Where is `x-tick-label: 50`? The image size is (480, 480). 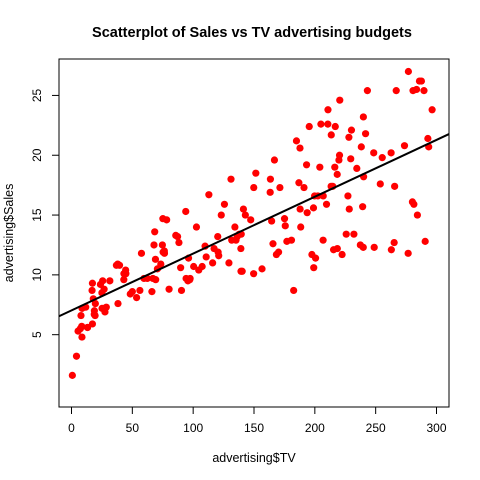
x-tick-label: 50 is located at coordinates (133, 428).